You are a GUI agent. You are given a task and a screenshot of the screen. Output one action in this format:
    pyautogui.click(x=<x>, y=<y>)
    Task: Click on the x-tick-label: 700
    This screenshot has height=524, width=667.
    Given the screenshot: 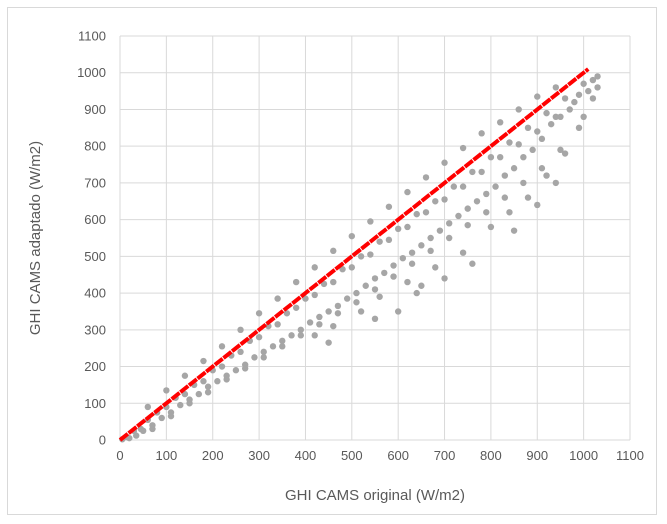 What is the action you would take?
    pyautogui.click(x=445, y=455)
    